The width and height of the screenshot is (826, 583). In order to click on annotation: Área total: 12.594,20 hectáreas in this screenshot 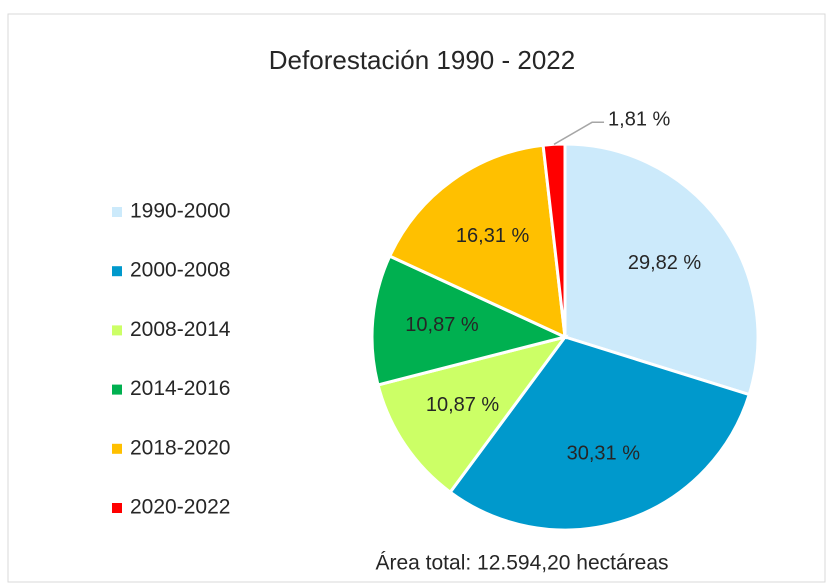, I will do `click(521, 563)`.